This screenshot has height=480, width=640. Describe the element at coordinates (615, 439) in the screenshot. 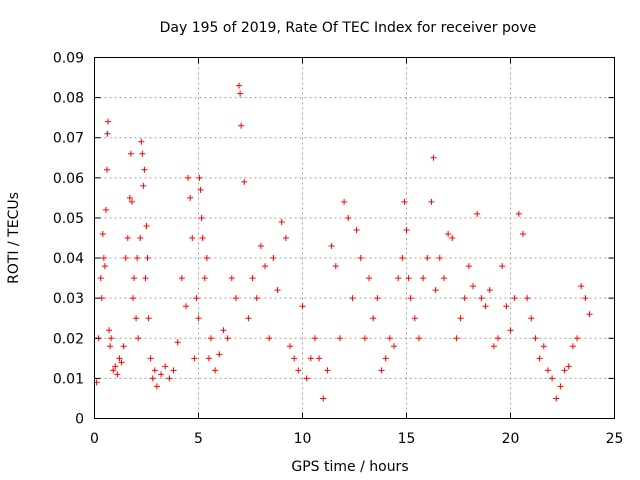

I see `x-tick-label: 25` at that location.